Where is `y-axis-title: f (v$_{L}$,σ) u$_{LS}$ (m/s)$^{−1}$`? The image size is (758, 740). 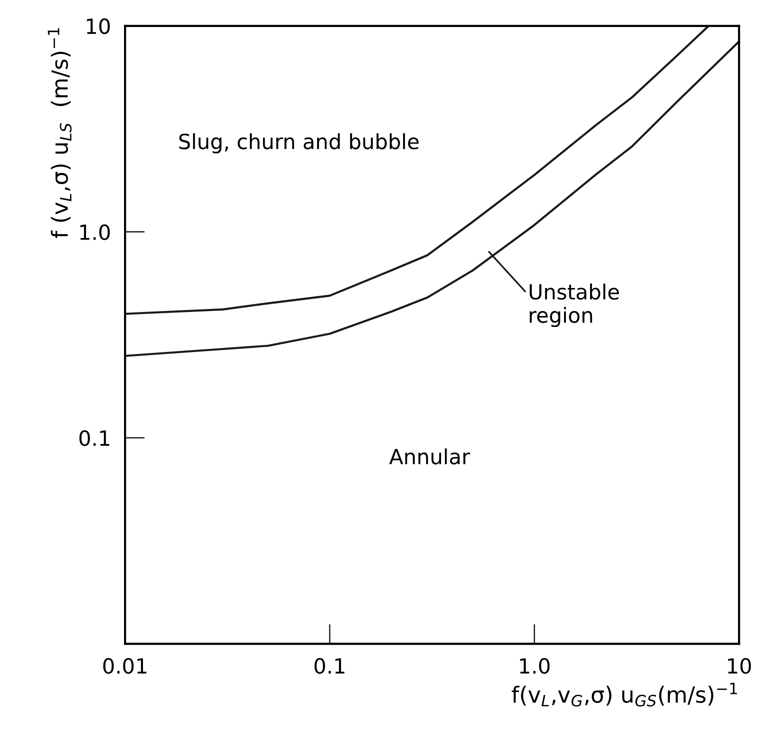 y-axis-title: f (v$_{L}$,σ) u$_{LS}$ (m/s)$^{−1}$ is located at coordinates (60, 133).